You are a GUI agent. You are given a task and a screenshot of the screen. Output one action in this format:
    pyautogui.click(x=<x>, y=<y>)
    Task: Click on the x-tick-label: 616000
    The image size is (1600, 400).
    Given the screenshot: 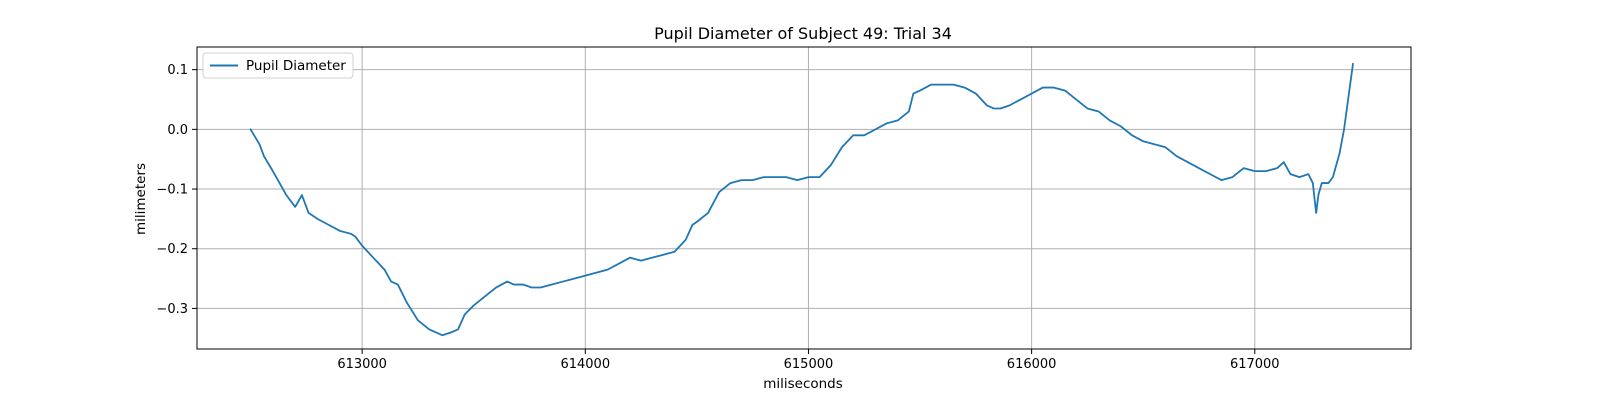 What is the action you would take?
    pyautogui.click(x=1032, y=364)
    